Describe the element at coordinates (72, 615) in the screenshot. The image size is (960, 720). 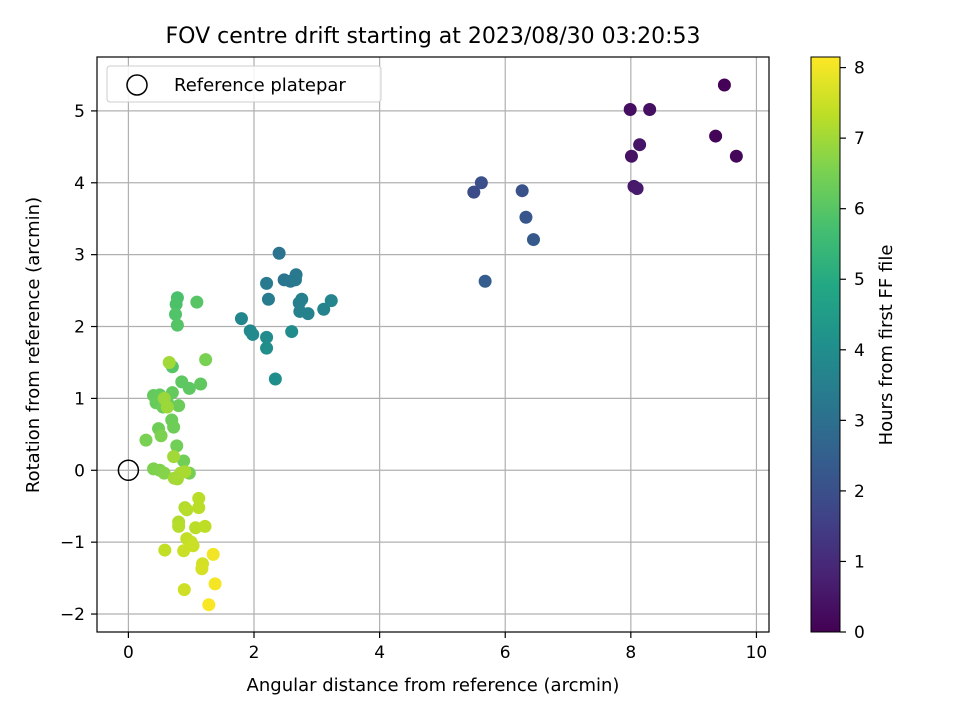
I see `y-tick-label: −2` at that location.